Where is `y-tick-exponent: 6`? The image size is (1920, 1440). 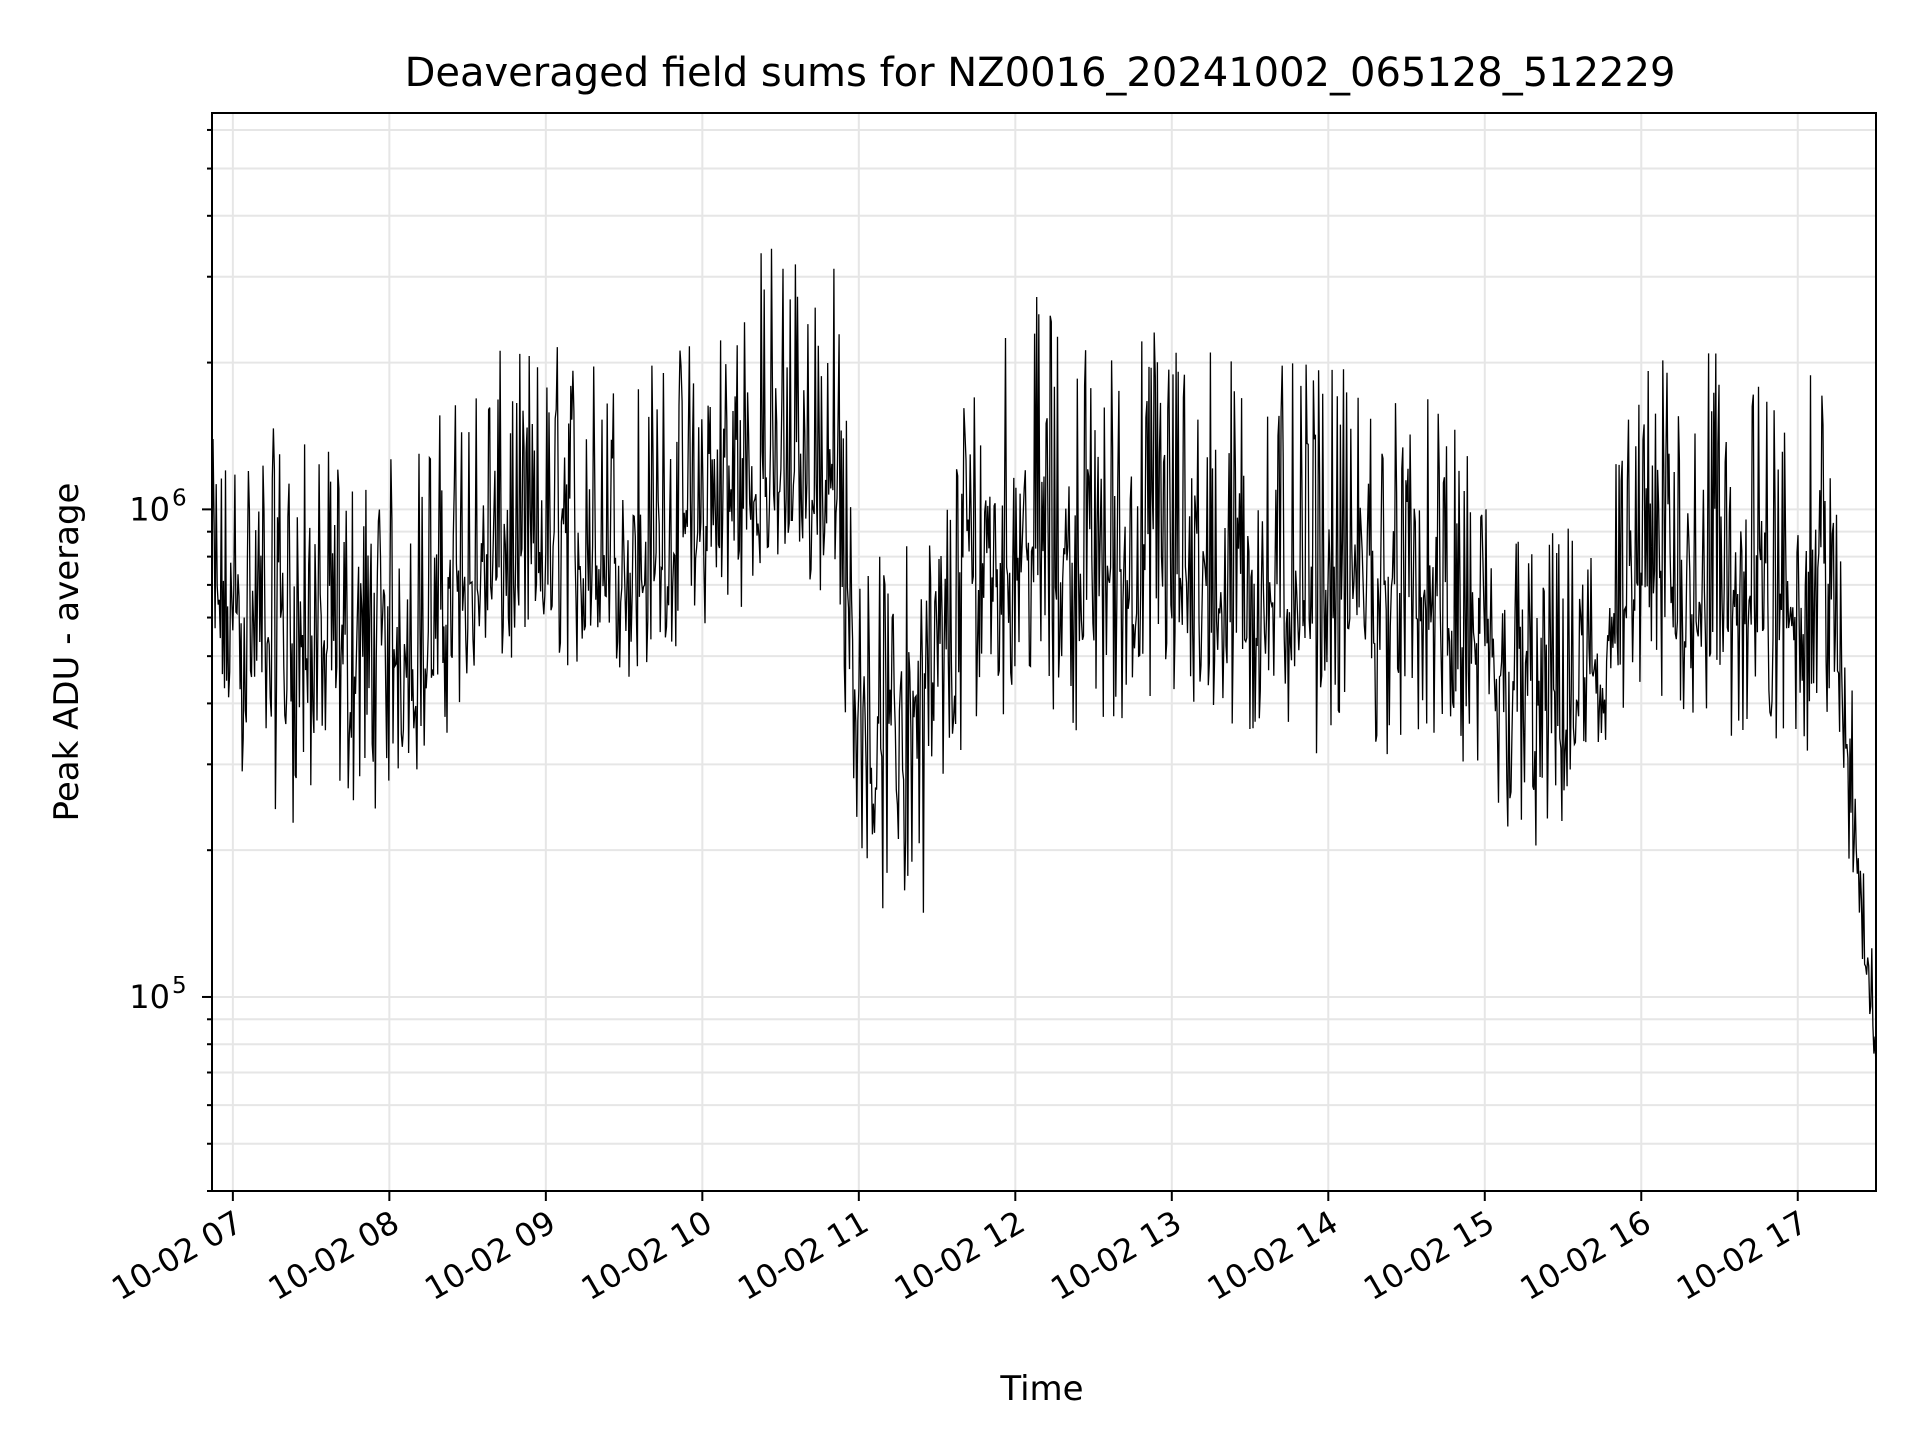
y-tick-exponent: 6 is located at coordinates (179, 498).